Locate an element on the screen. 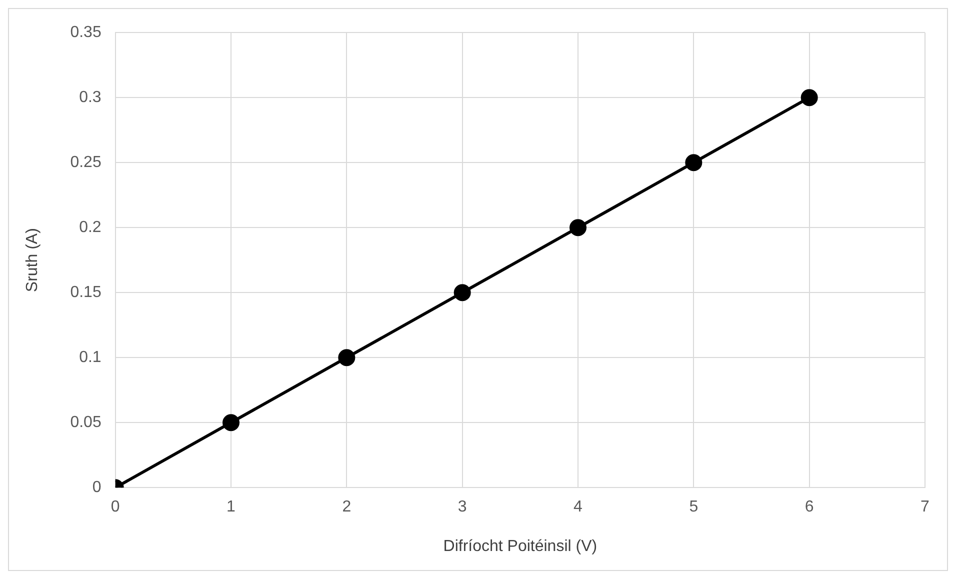  x-tick-label: 7 is located at coordinates (925, 507).